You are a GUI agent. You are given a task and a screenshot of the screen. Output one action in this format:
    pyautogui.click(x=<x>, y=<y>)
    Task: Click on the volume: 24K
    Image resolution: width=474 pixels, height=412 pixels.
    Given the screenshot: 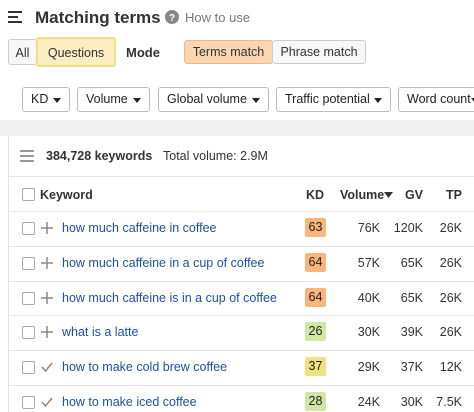 What is the action you would take?
    pyautogui.click(x=368, y=402)
    